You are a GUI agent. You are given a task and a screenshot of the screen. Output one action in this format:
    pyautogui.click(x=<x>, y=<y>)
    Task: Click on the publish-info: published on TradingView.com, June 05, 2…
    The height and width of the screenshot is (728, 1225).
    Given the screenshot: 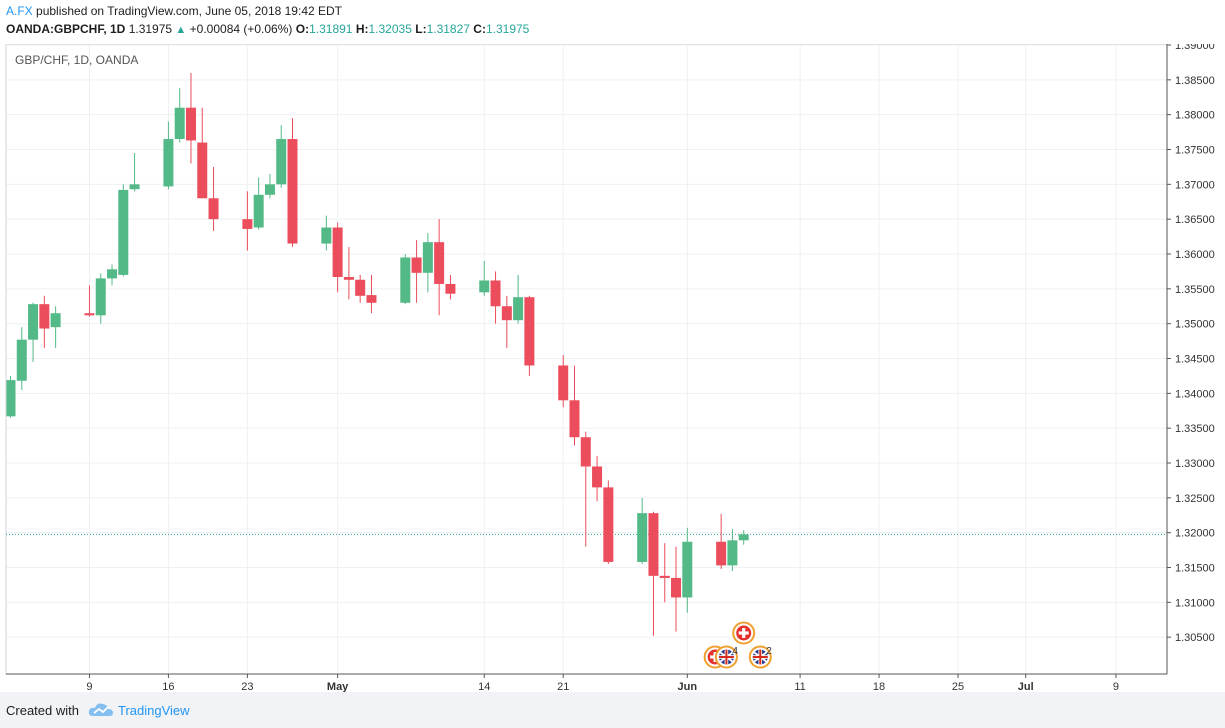 What is the action you would take?
    pyautogui.click(x=189, y=11)
    